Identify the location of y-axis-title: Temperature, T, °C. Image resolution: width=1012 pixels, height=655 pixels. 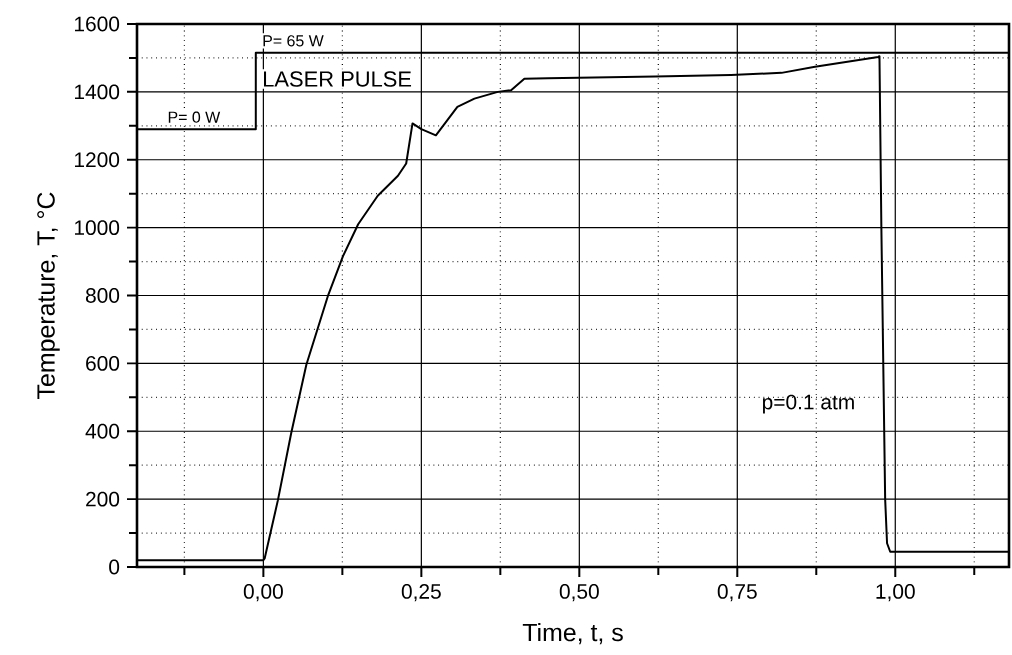
(48, 295).